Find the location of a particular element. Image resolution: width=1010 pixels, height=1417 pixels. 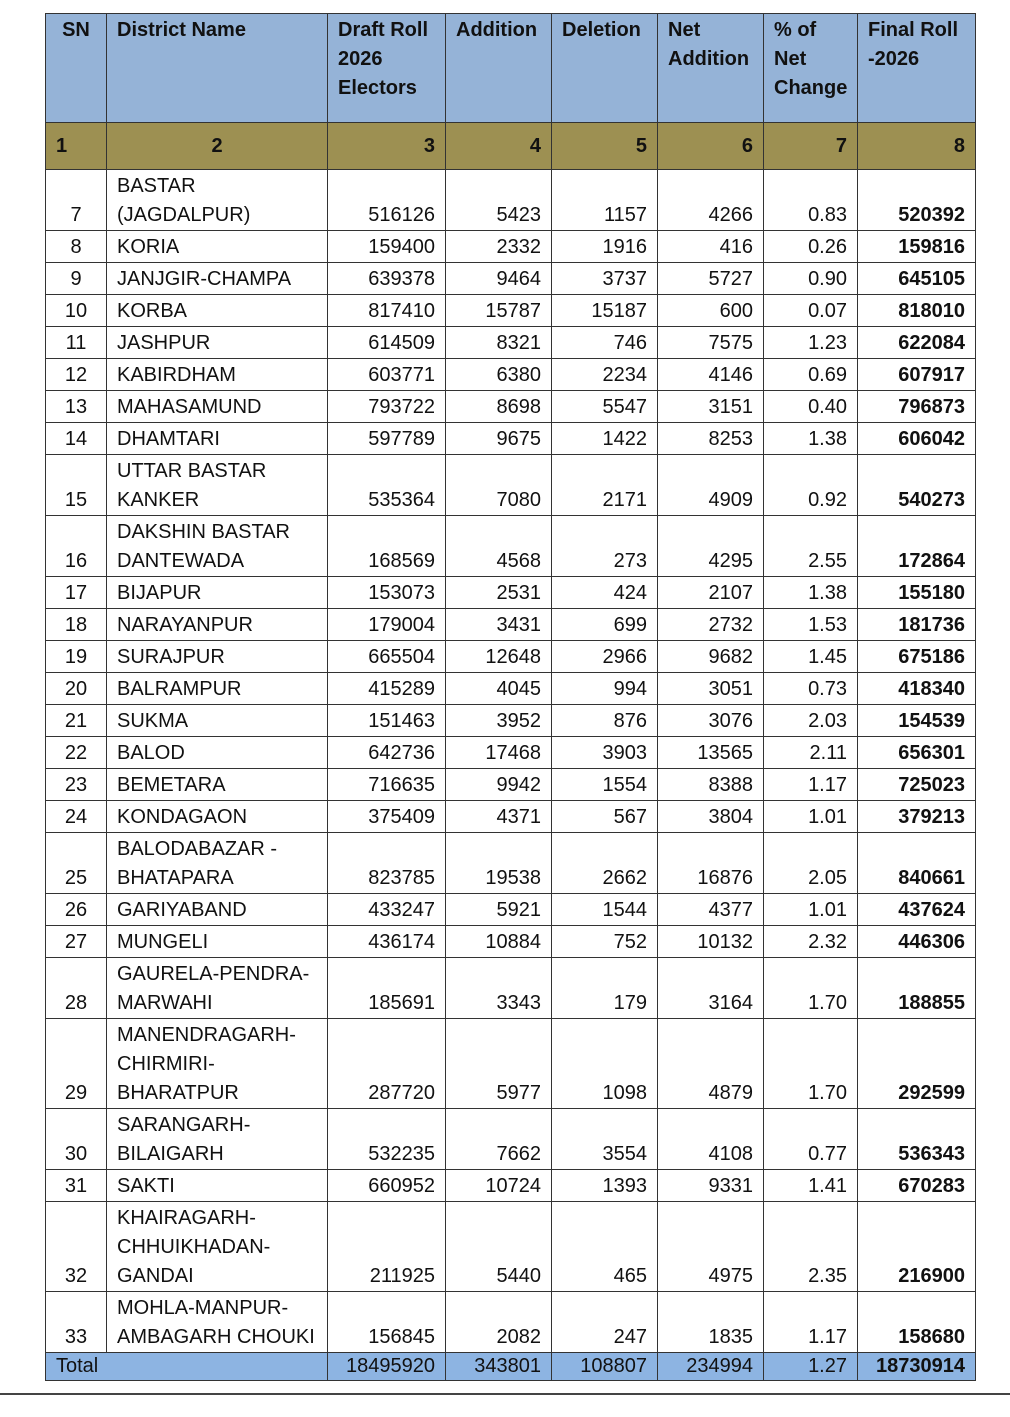

value-cell: 1916 is located at coordinates (604, 246).